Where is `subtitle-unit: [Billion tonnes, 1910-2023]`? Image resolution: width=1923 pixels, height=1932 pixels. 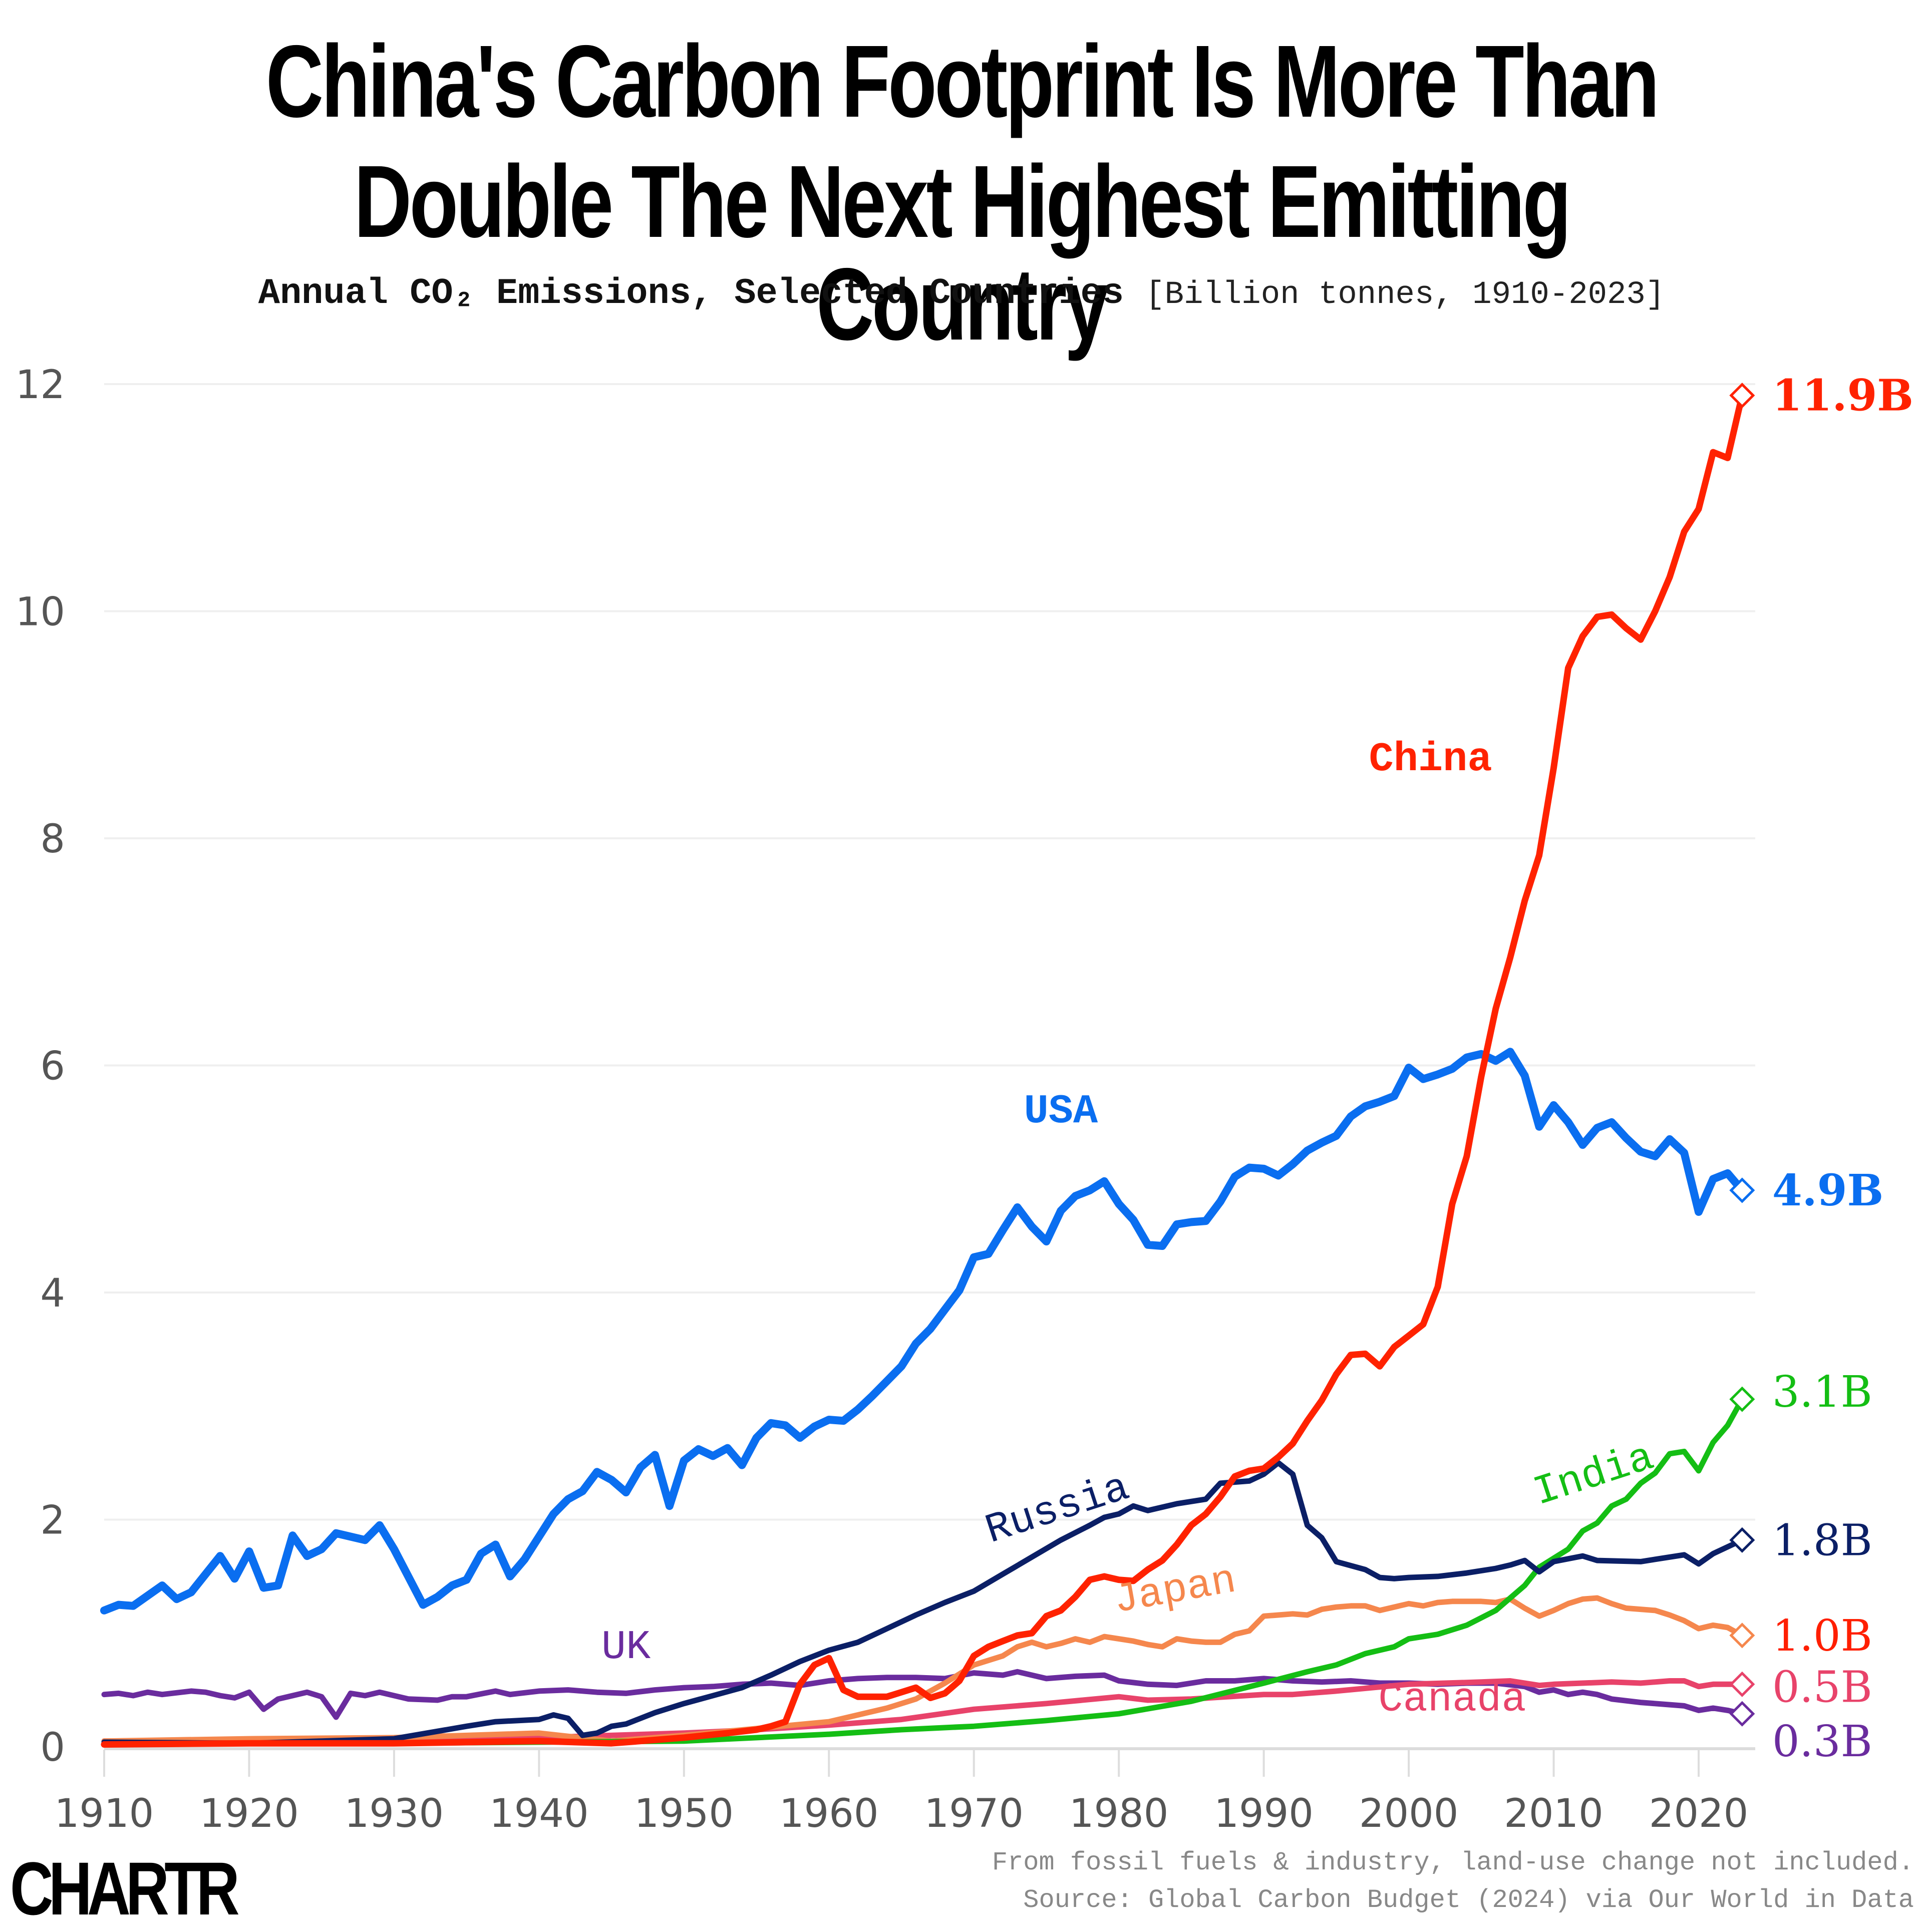
subtitle-unit: [Billion tonnes, 1910-2023] is located at coordinates (1405, 295).